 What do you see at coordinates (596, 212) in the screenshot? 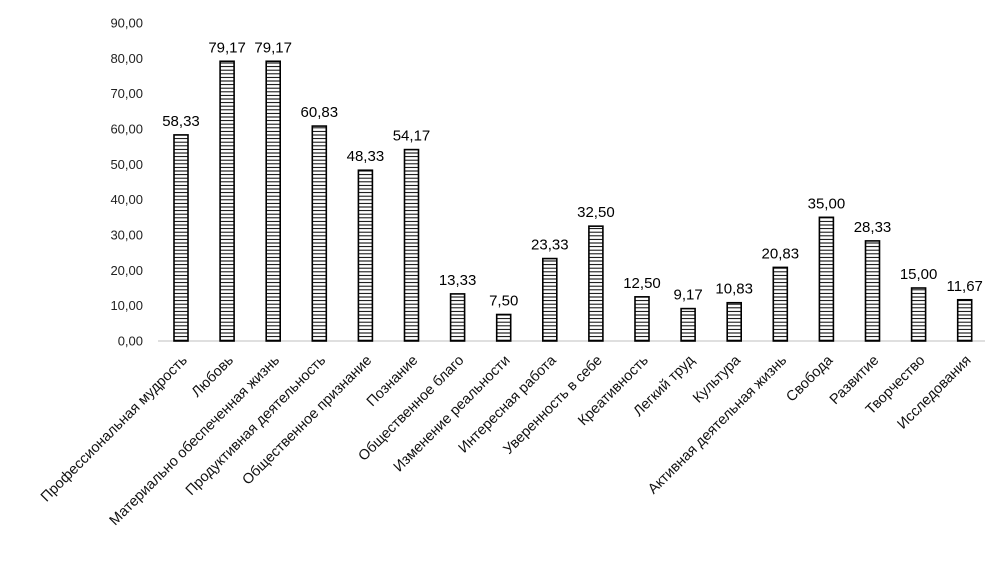
I see `data-label: 32,50` at bounding box center [596, 212].